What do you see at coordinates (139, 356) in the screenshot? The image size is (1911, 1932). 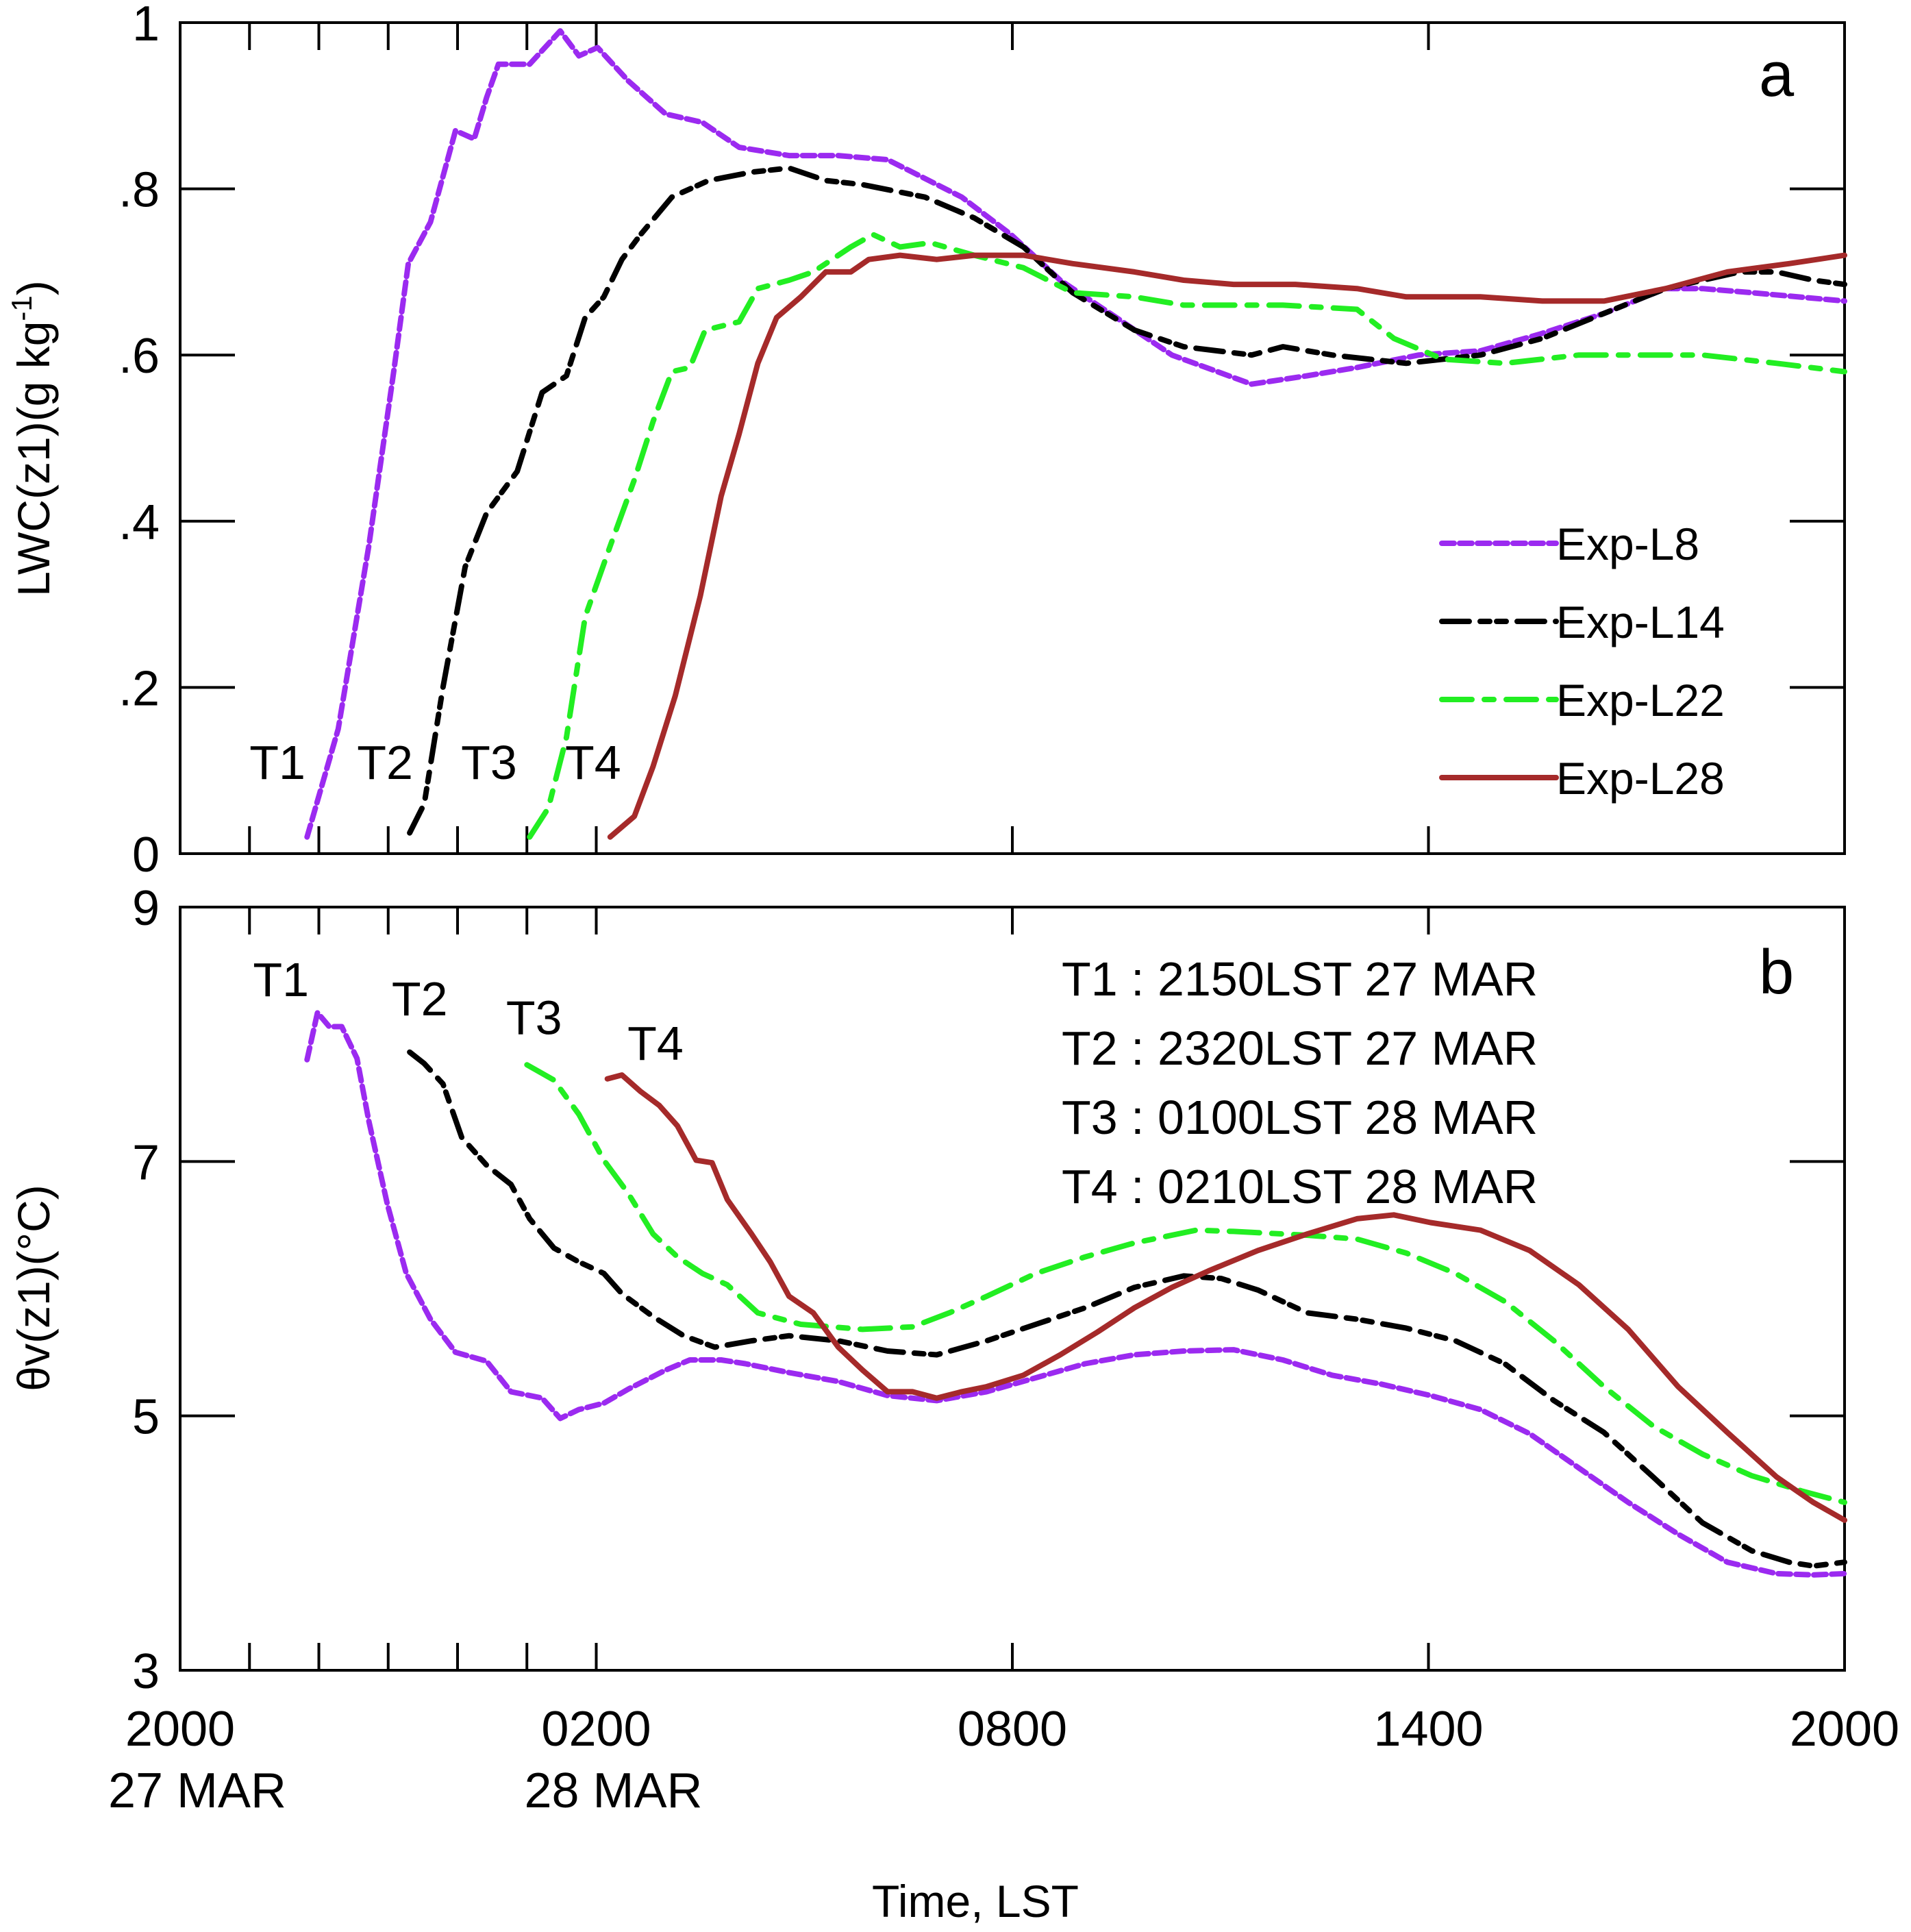 I see `y-tick-label: .6` at bounding box center [139, 356].